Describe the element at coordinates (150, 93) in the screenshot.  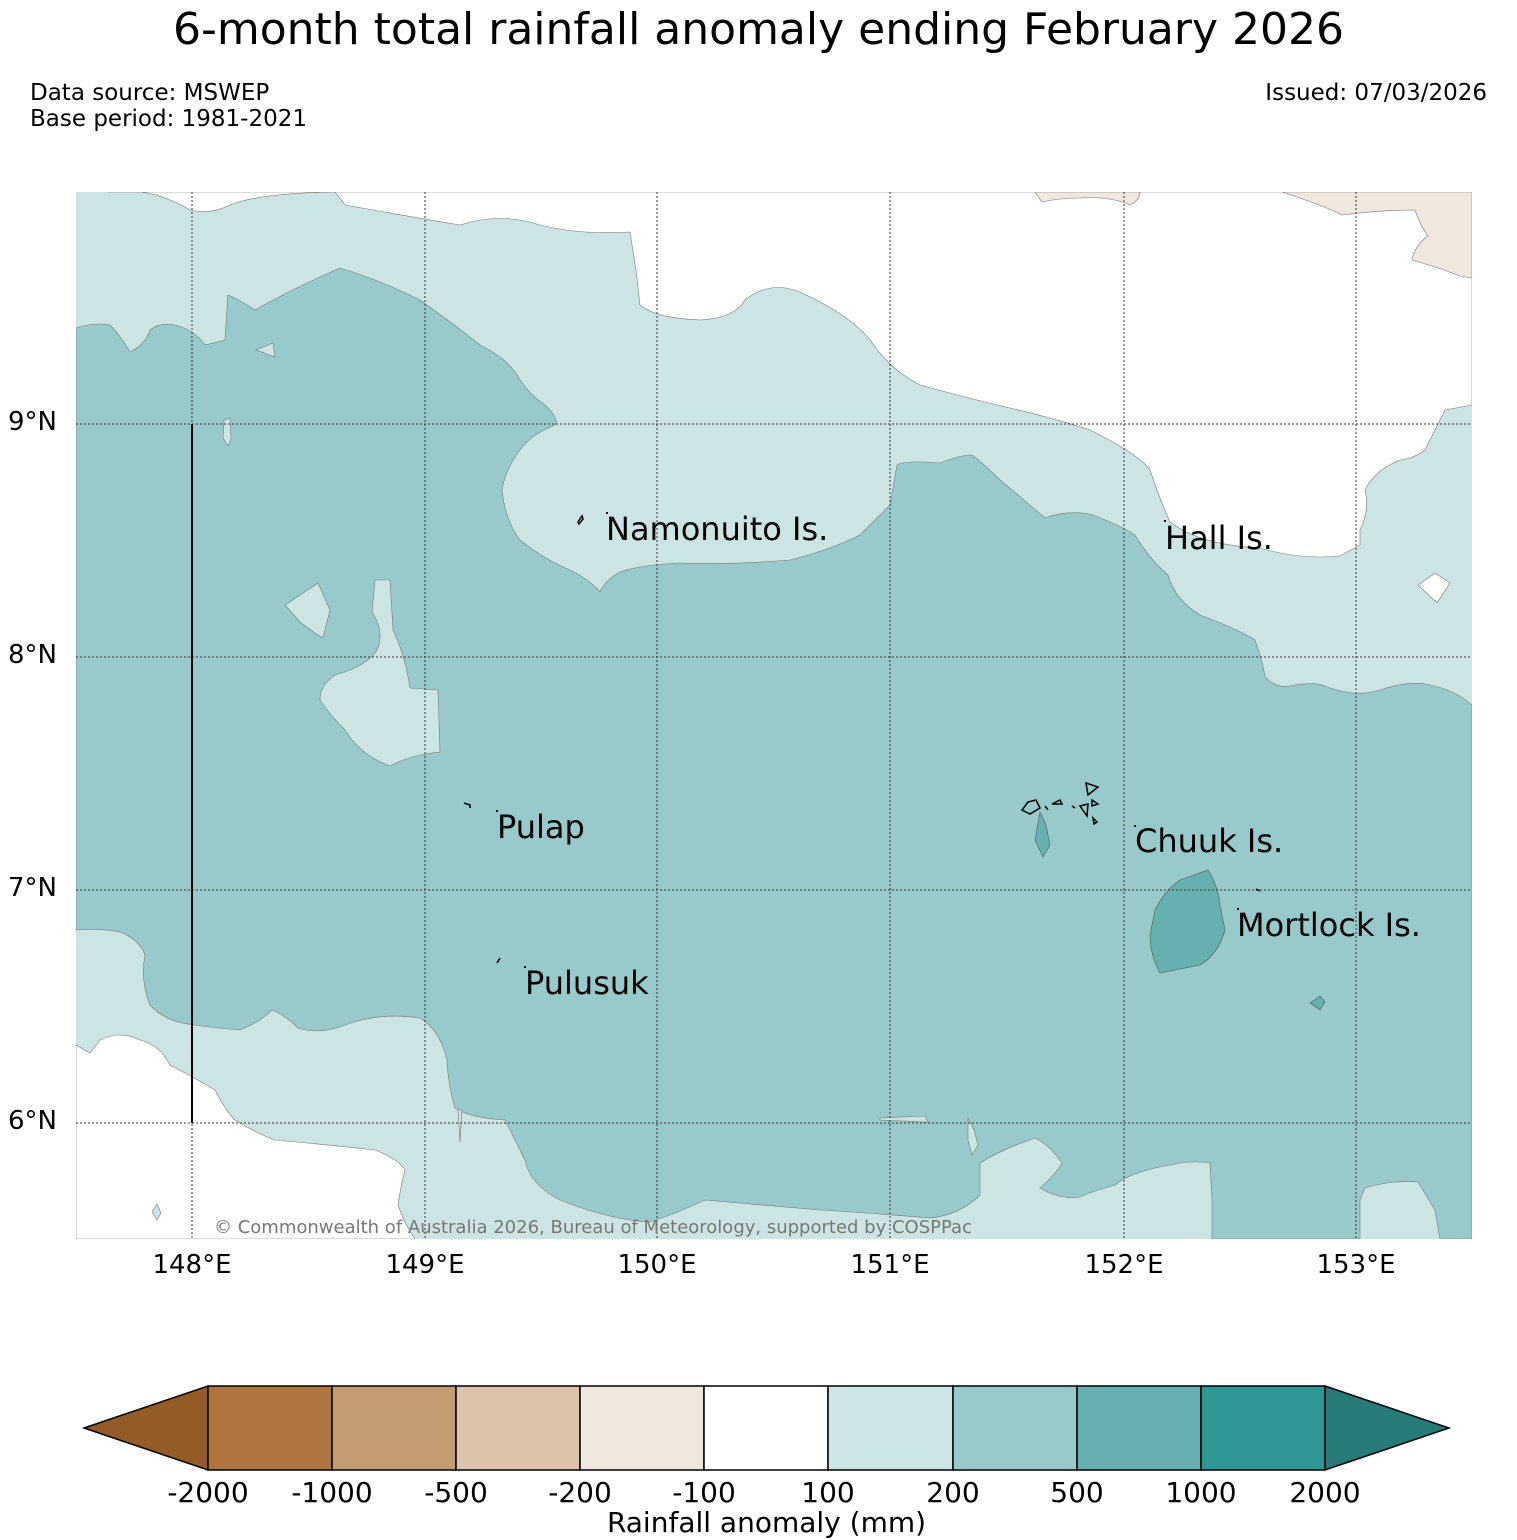
I see `data-source: Data source: MSWEP` at that location.